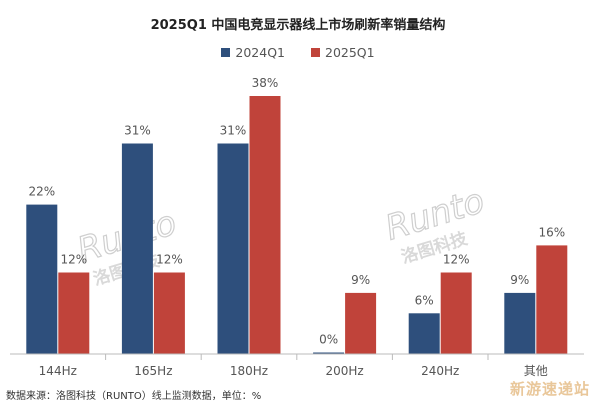  What do you see at coordinates (226, 52) in the screenshot?
I see `legend-swatch-2024q1` at bounding box center [226, 52].